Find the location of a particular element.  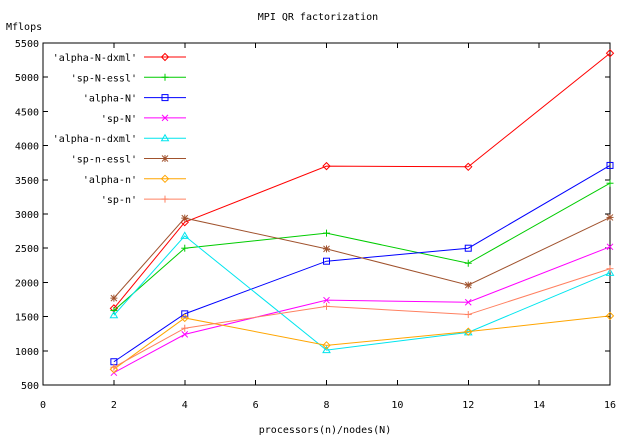

legend-item: 'alpha-n-dxml' is located at coordinates (119, 139).